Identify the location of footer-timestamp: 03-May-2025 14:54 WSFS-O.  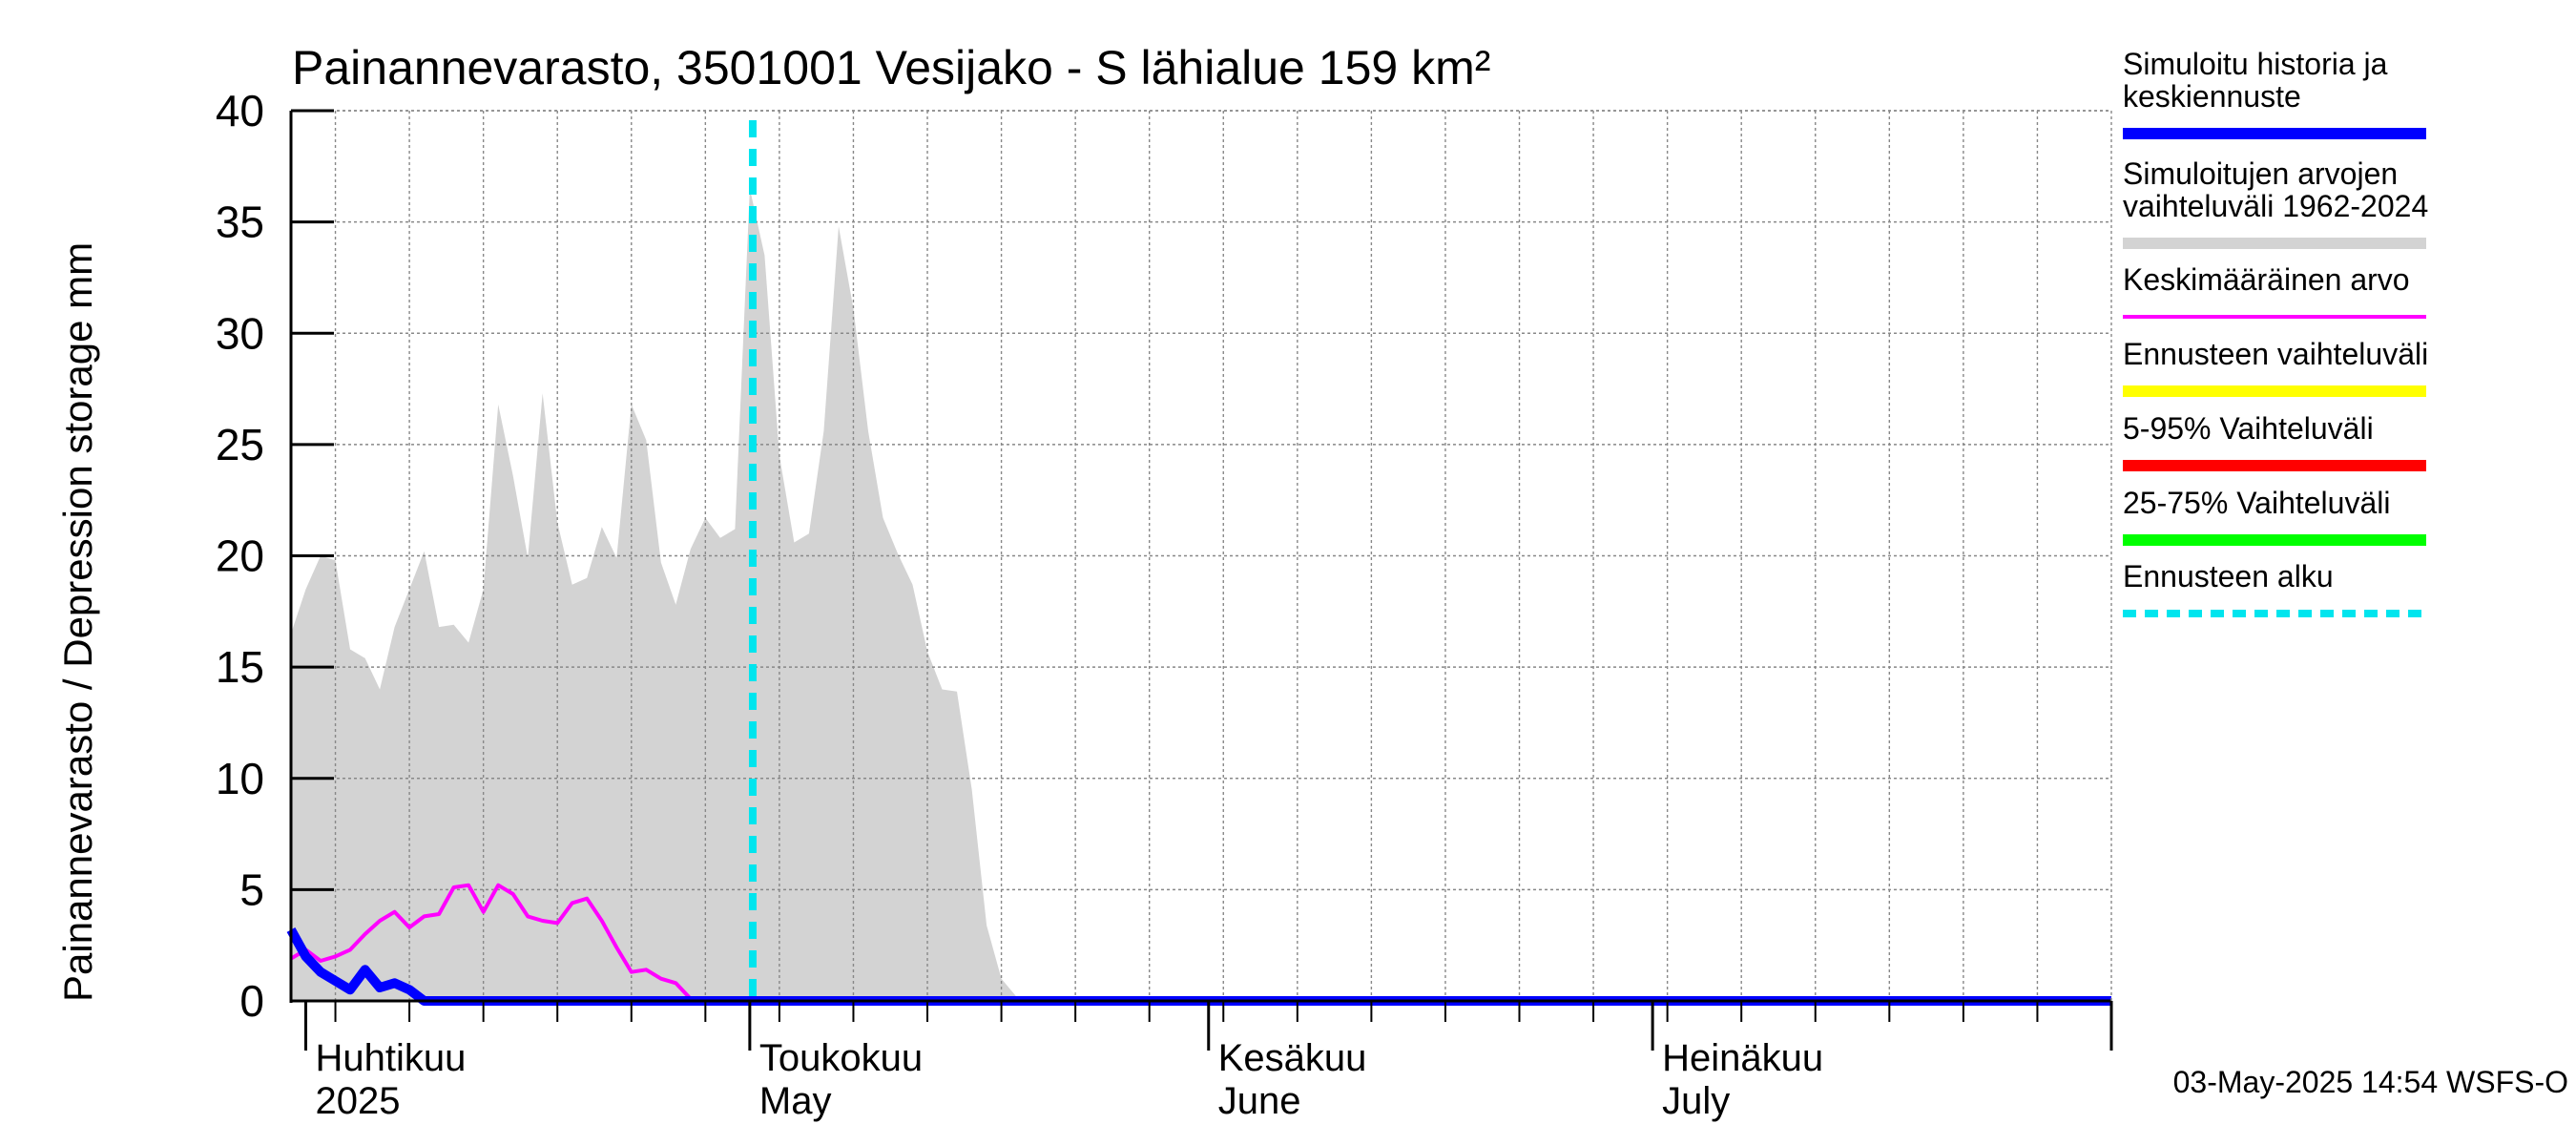
(2370, 1082).